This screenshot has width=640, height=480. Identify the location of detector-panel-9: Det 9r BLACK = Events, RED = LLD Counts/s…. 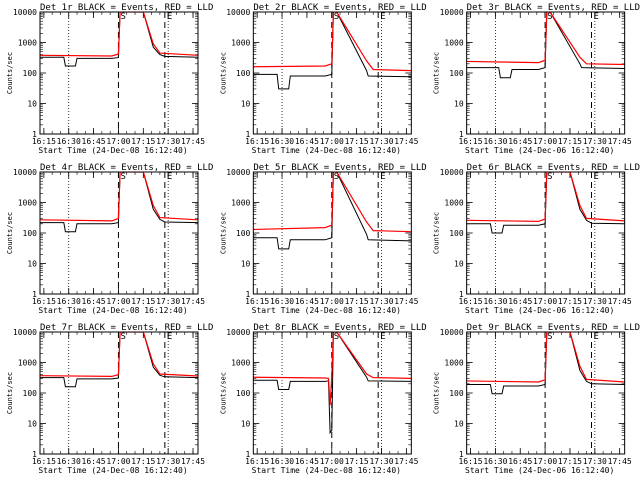
(536, 399).